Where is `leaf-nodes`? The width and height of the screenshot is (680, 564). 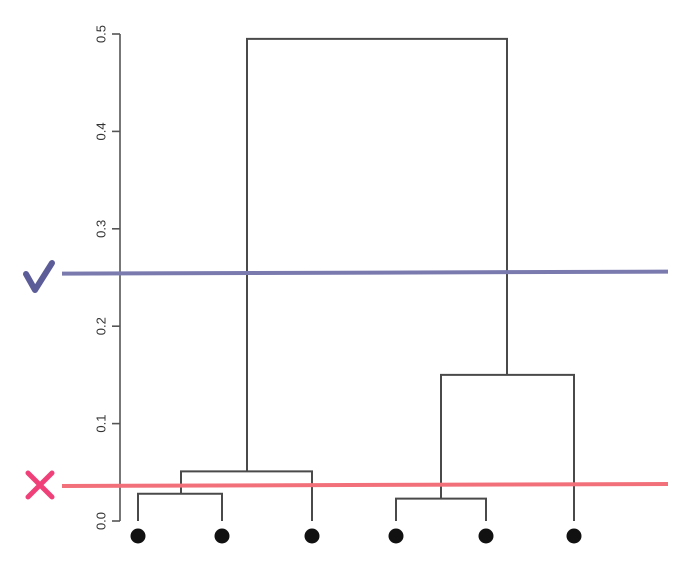 leaf-nodes is located at coordinates (356, 536).